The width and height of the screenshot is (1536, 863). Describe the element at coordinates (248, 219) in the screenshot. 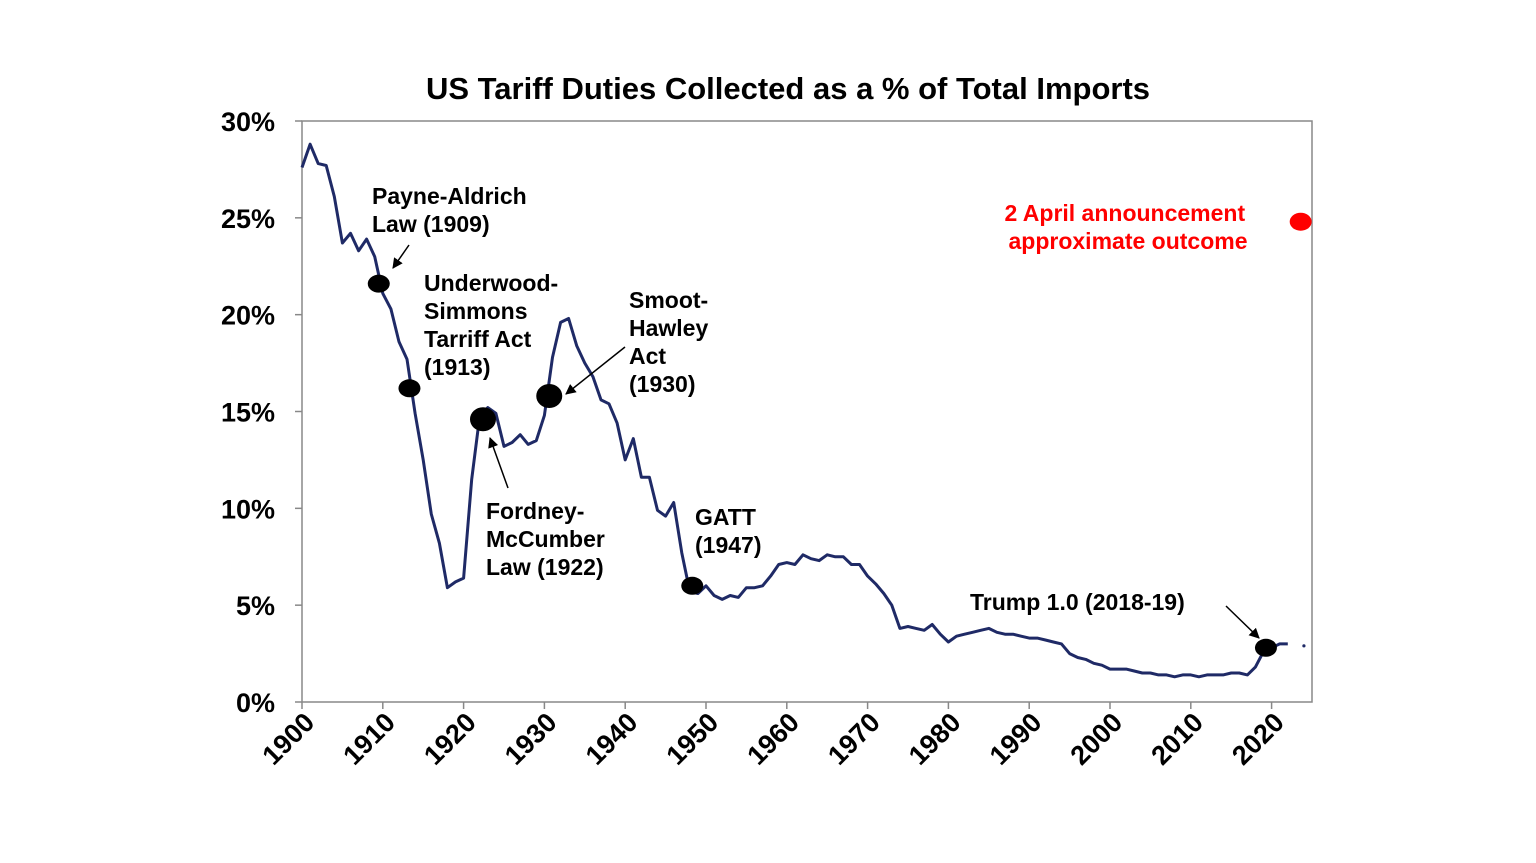

I see `y-tick-label: 25%` at that location.